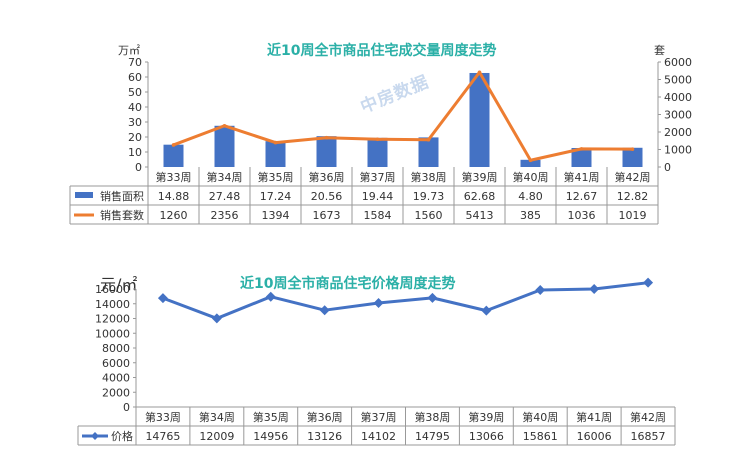 The width and height of the screenshot is (740, 466). What do you see at coordinates (122, 215) in the screenshot?
I see `chart1-legend-line-label: 销售套数` at bounding box center [122, 215].